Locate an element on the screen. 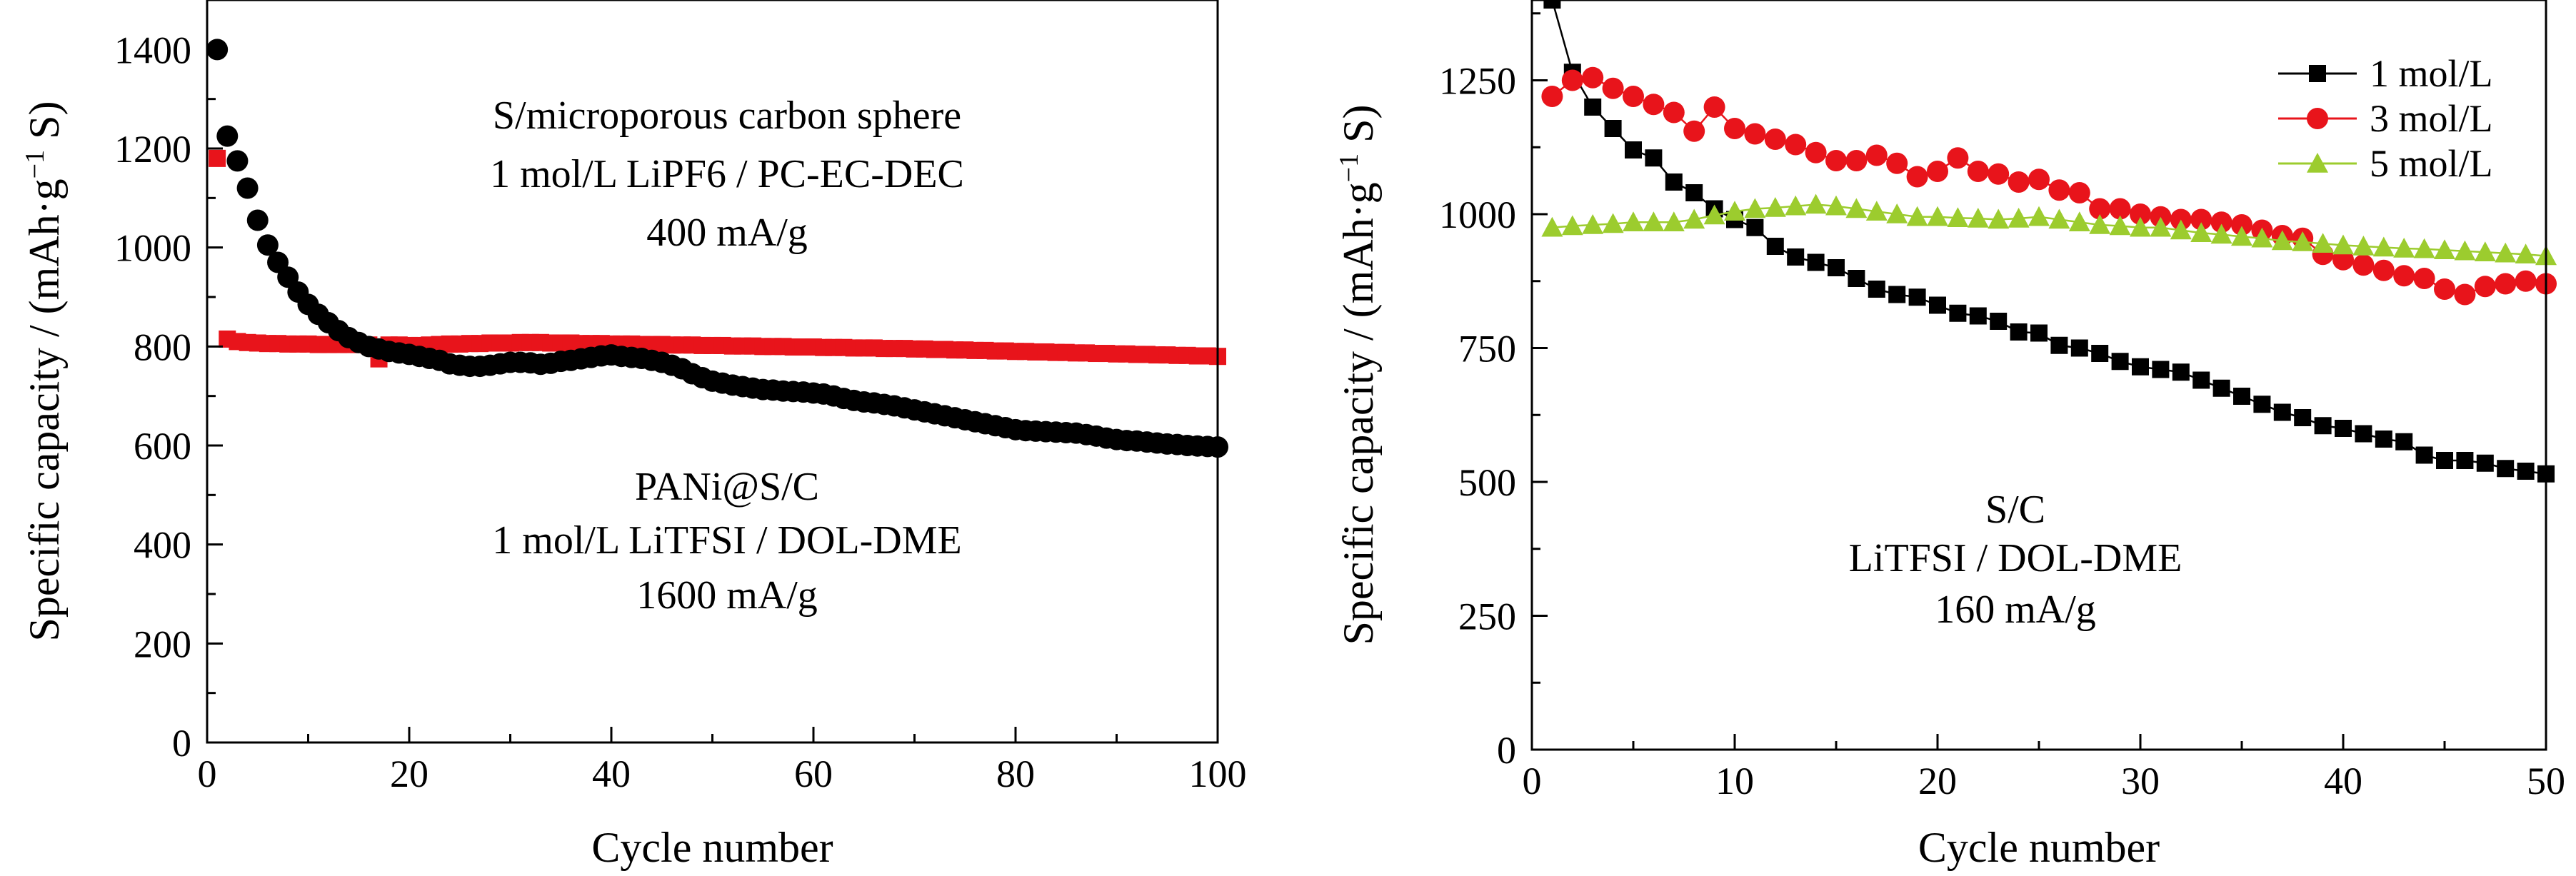 This screenshot has width=2576, height=876. left-x-tick-label: 40 is located at coordinates (611, 773).